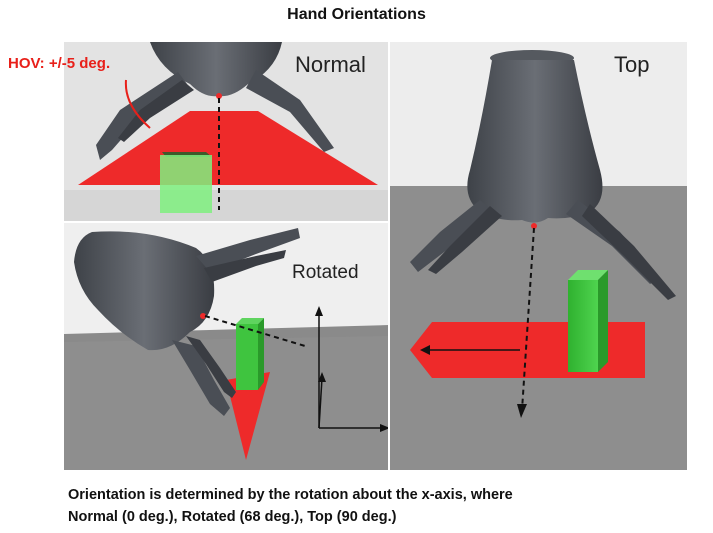 This screenshot has width=713, height=533. I want to click on panel-label-top: Top, so click(631, 64).